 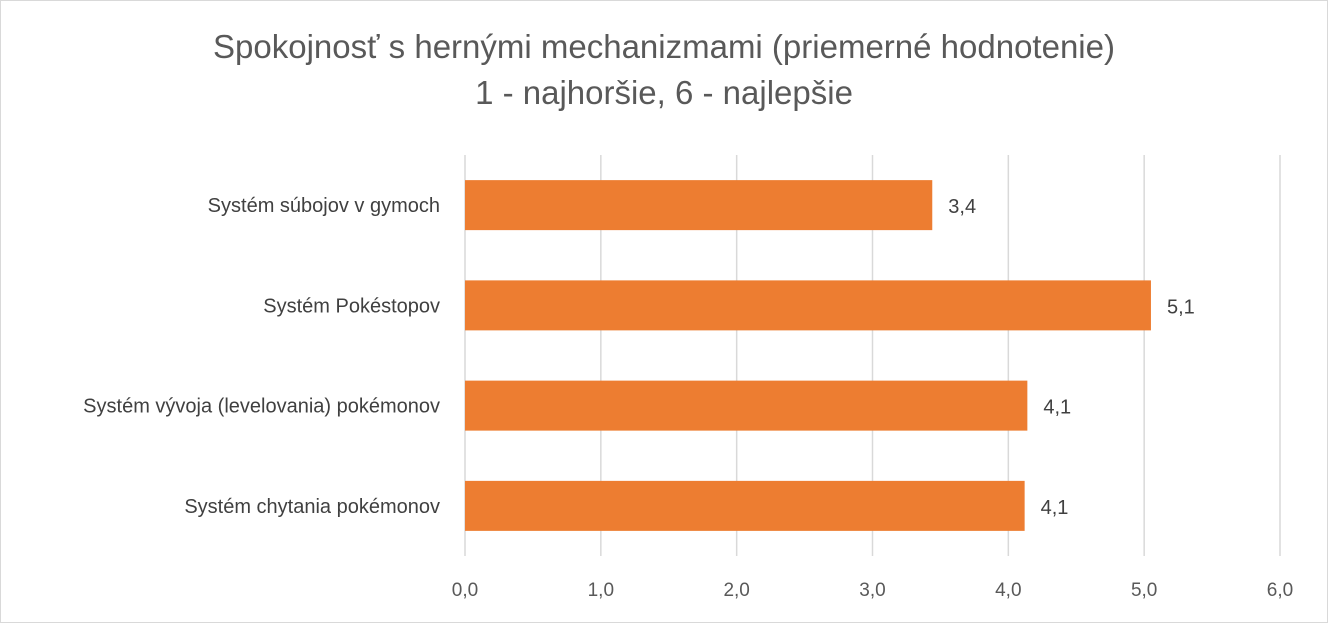 I want to click on x-tick-label: 4,0, so click(x=1008, y=590).